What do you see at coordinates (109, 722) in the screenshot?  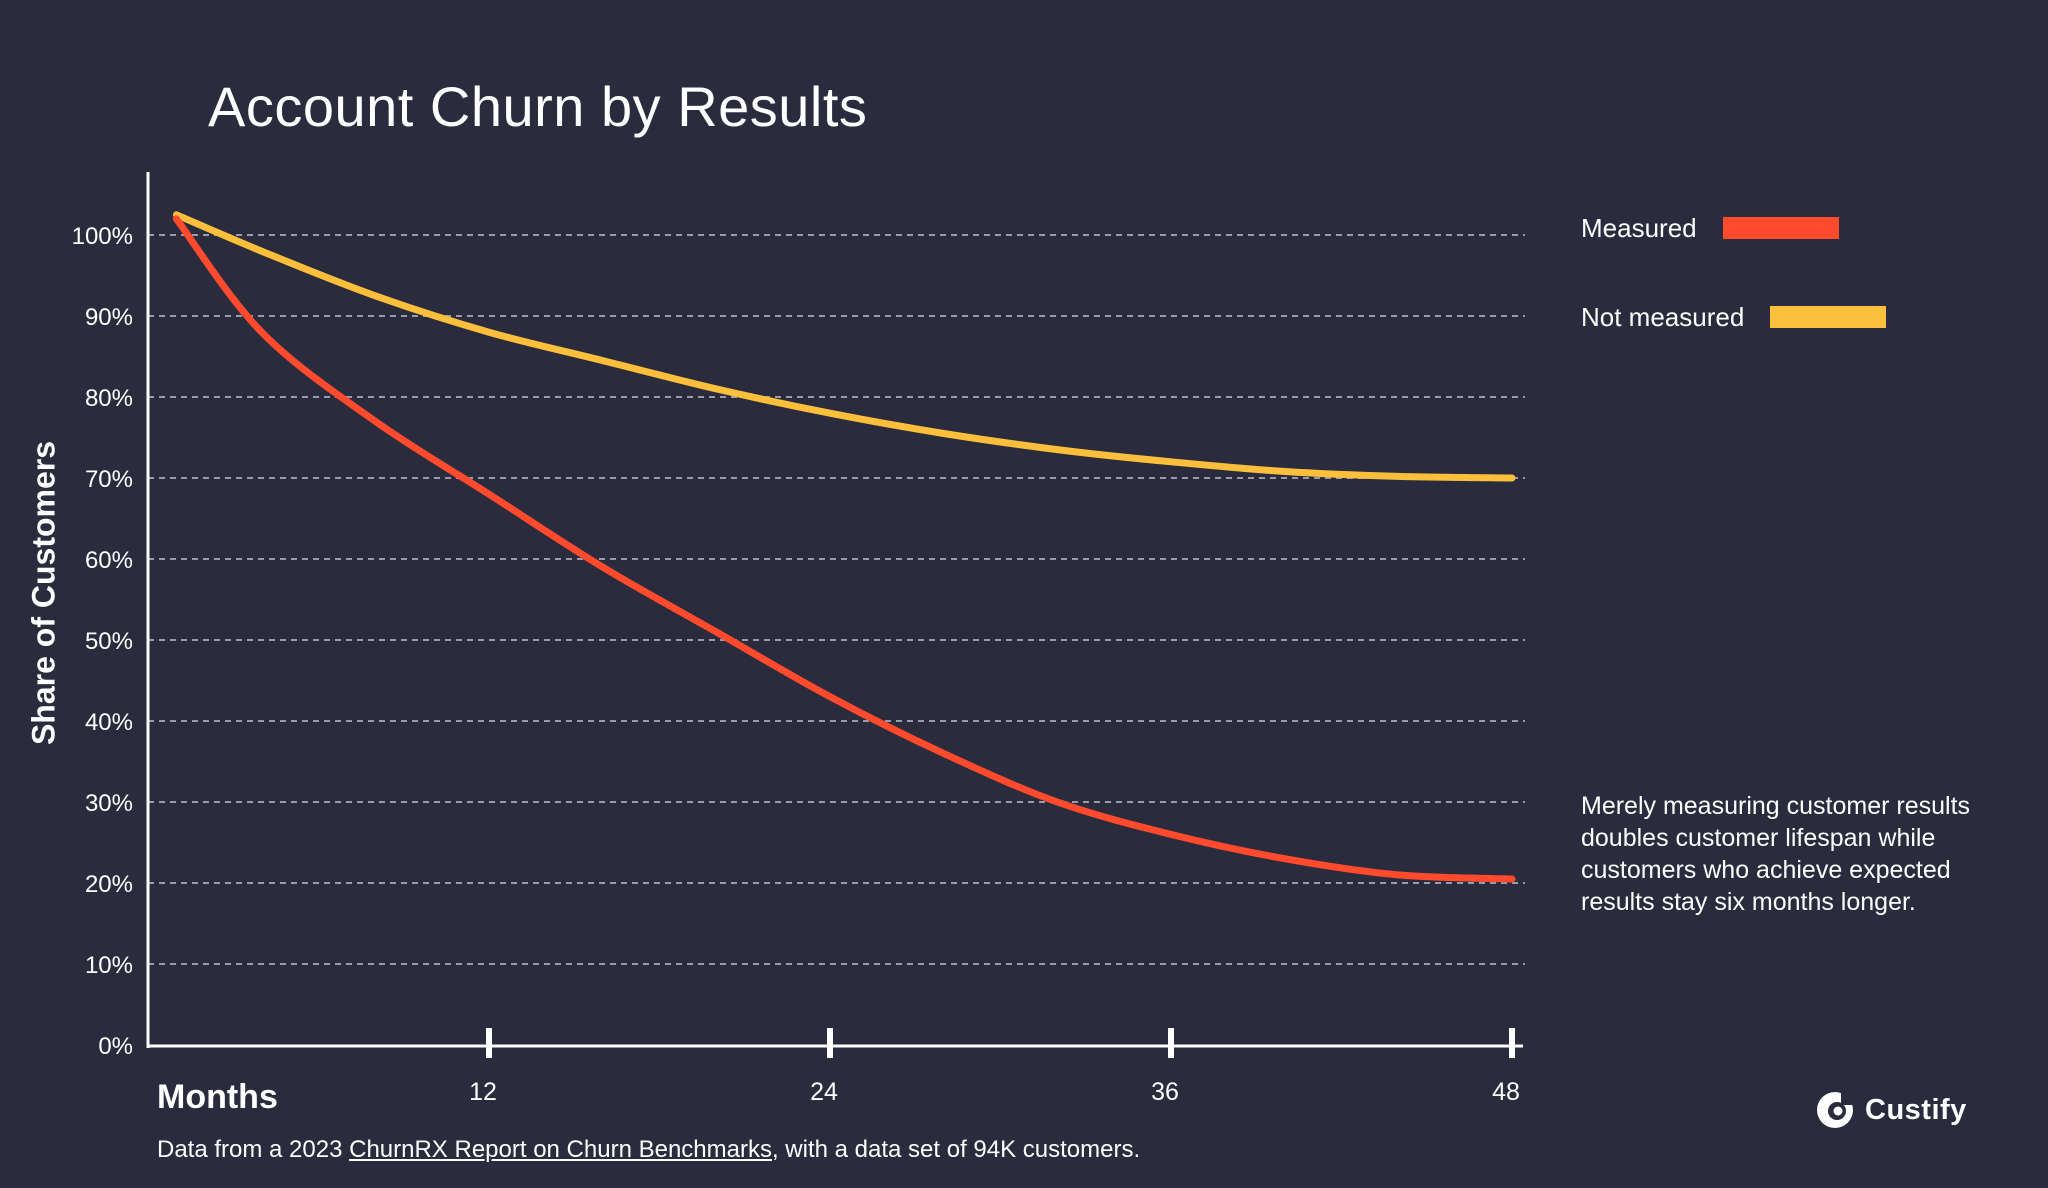 I see `y-tick-label: 40%` at bounding box center [109, 722].